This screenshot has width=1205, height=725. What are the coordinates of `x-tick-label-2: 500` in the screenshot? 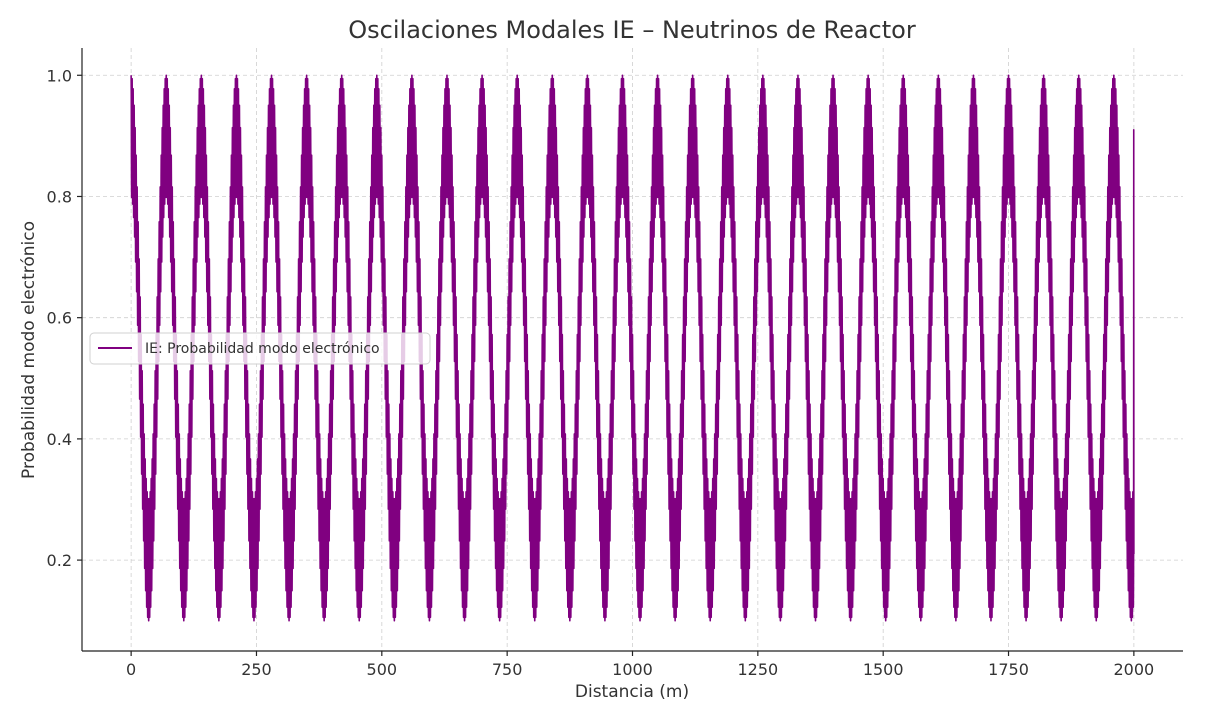 It's located at (382, 669).